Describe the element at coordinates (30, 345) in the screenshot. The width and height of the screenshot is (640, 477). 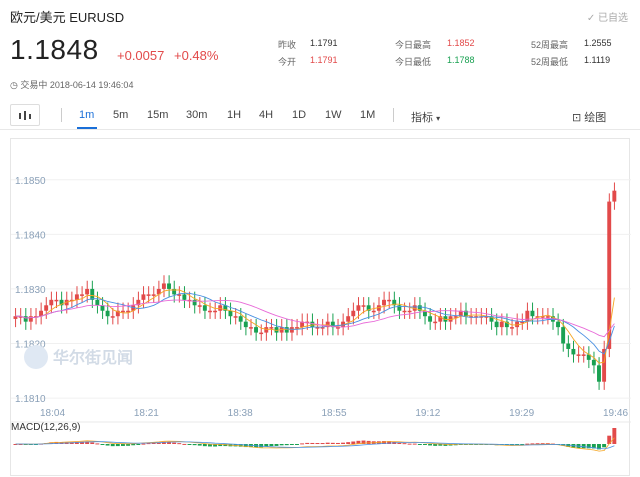
I see `y-tick-label: 1.1820` at that location.